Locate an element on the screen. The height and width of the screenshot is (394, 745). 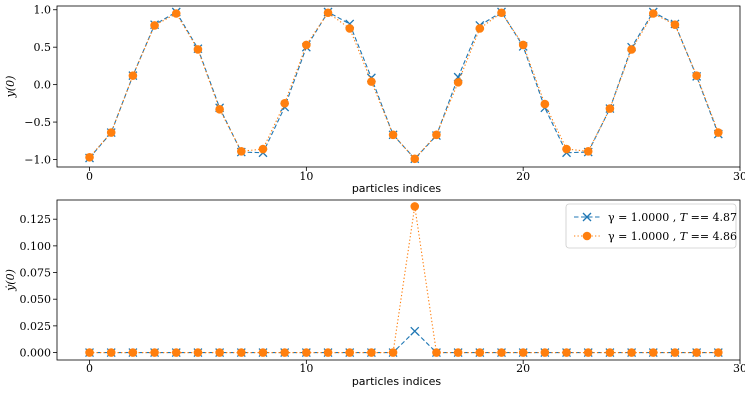
legend-box is located at coordinates (651, 226).